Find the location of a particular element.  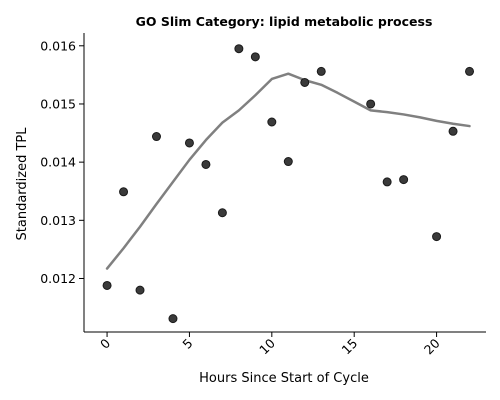

y-tick-label: 0.015 is located at coordinates (58, 103).